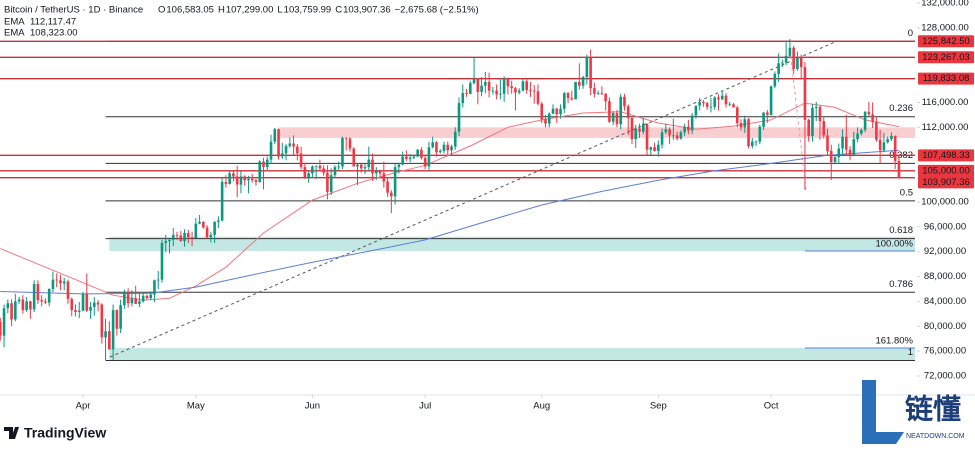  I want to click on y-tick-label: 128,000.00, so click(945, 27).